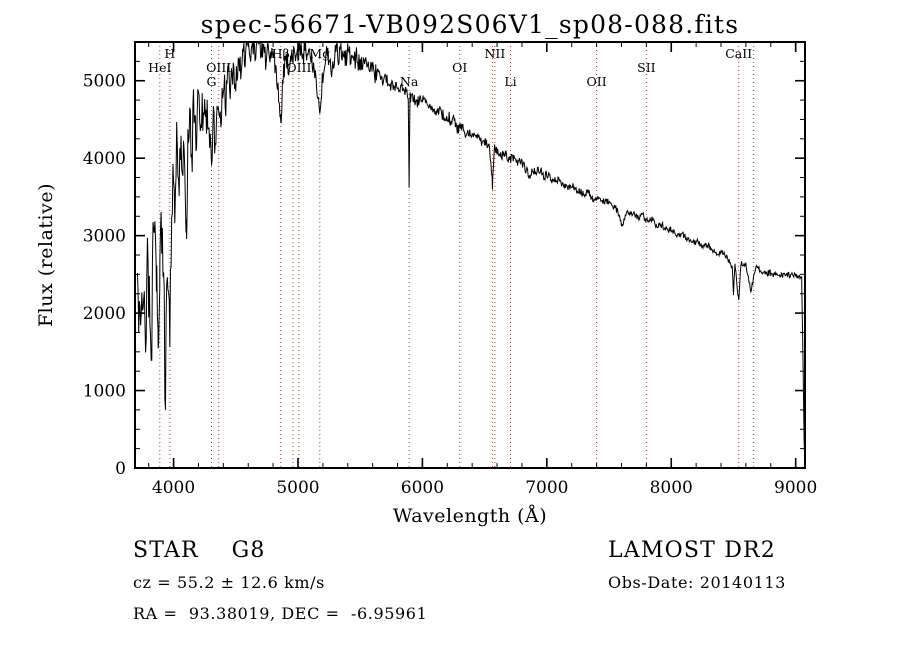  I want to click on spectral-line-label-NII: NII, so click(494, 53).